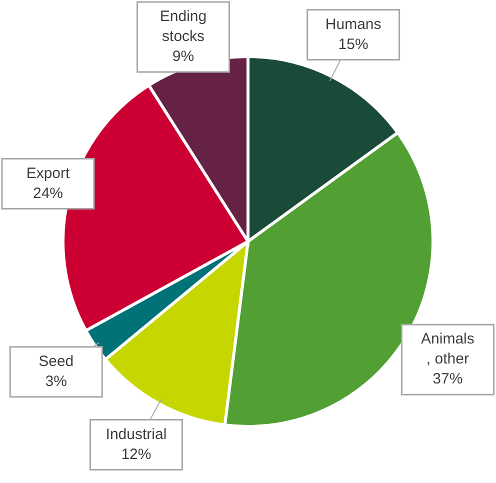 The height and width of the screenshot is (483, 496). I want to click on data-label: 37%, so click(447, 379).